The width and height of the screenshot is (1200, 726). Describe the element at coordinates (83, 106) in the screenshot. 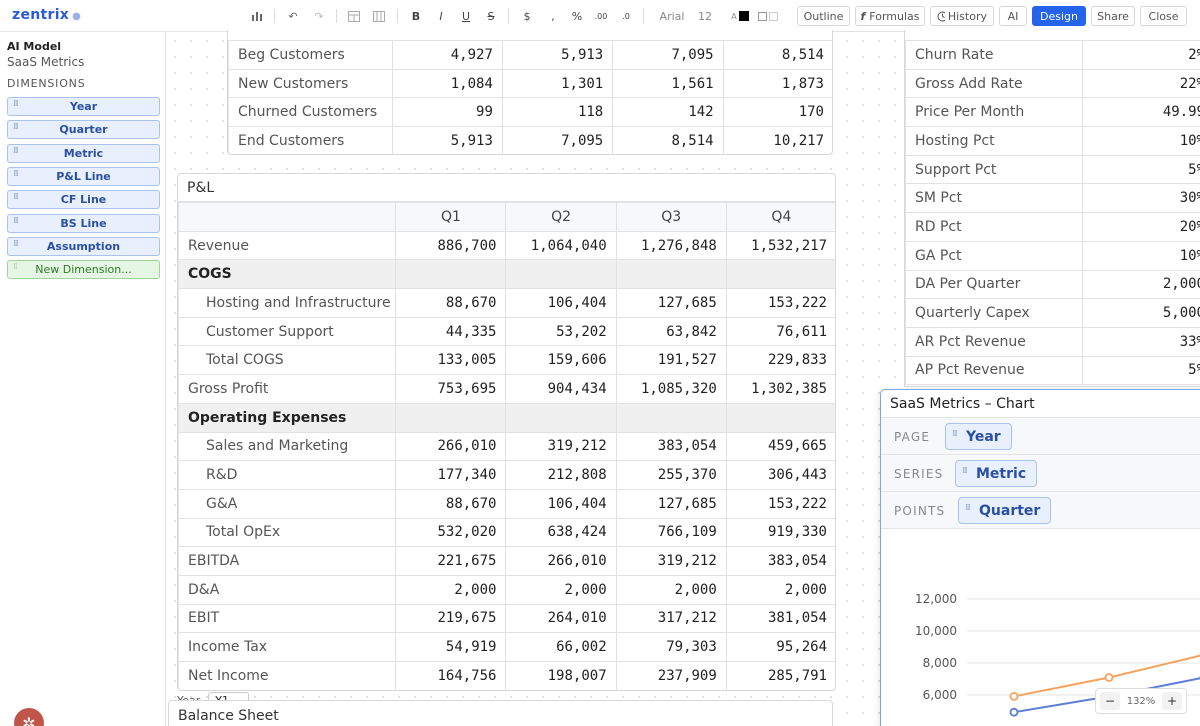

I see `dimension-year: ⁞⁞ Year` at that location.